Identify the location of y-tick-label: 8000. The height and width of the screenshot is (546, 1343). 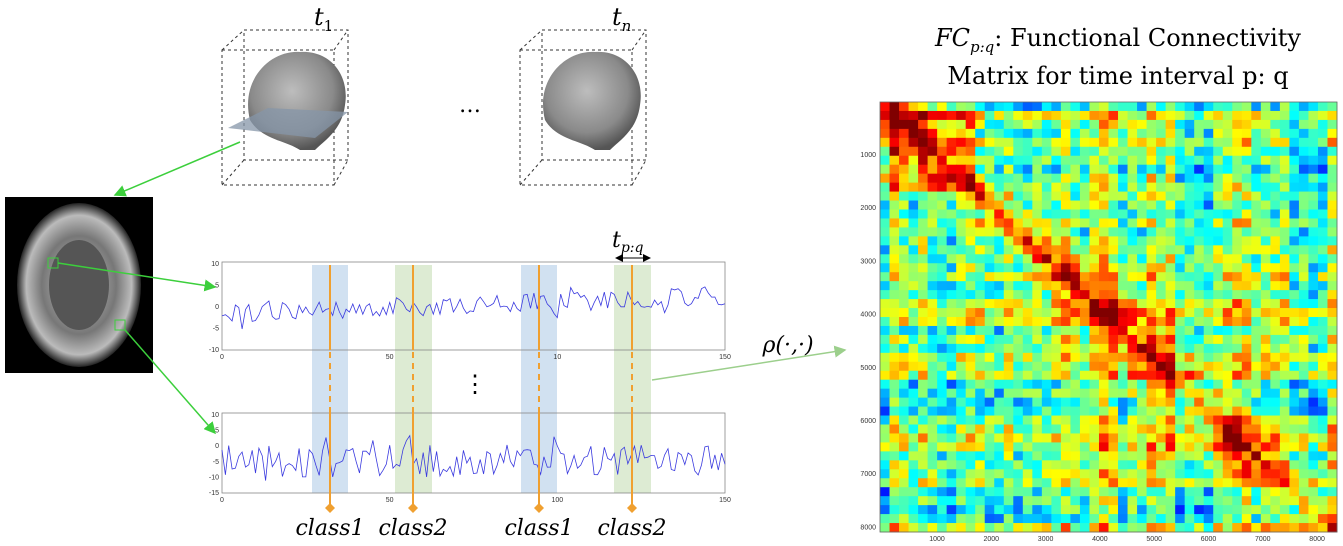
(868, 527).